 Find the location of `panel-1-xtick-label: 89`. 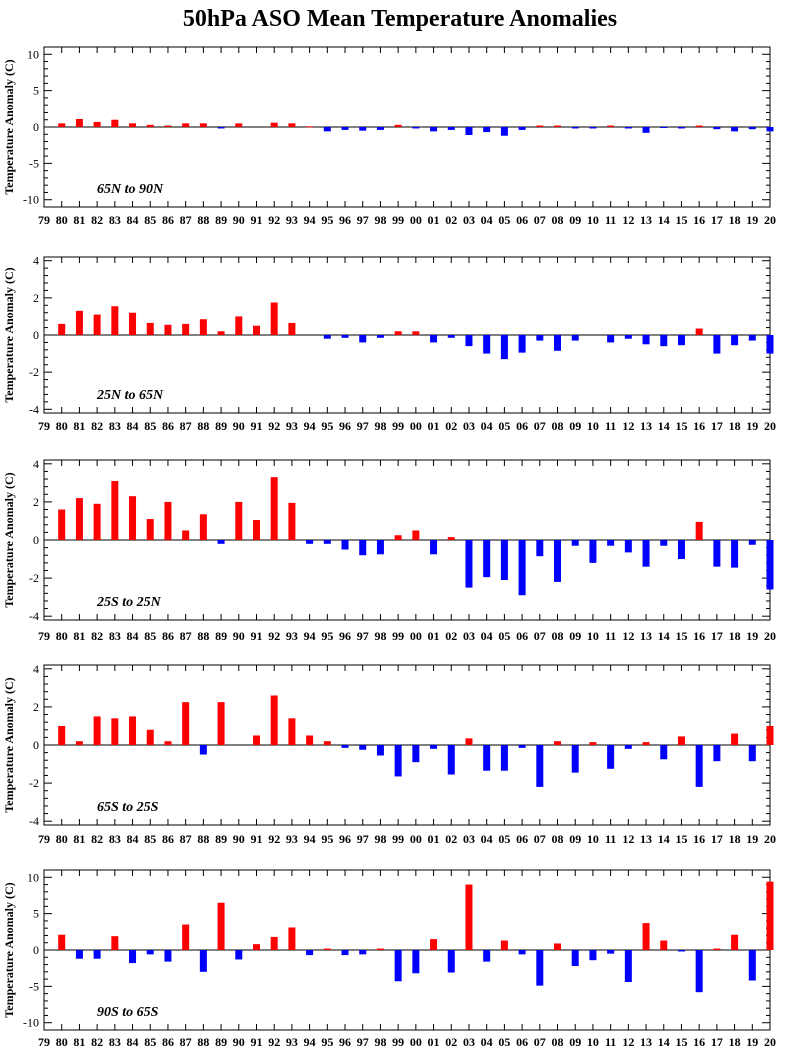

panel-1-xtick-label: 89 is located at coordinates (221, 220).